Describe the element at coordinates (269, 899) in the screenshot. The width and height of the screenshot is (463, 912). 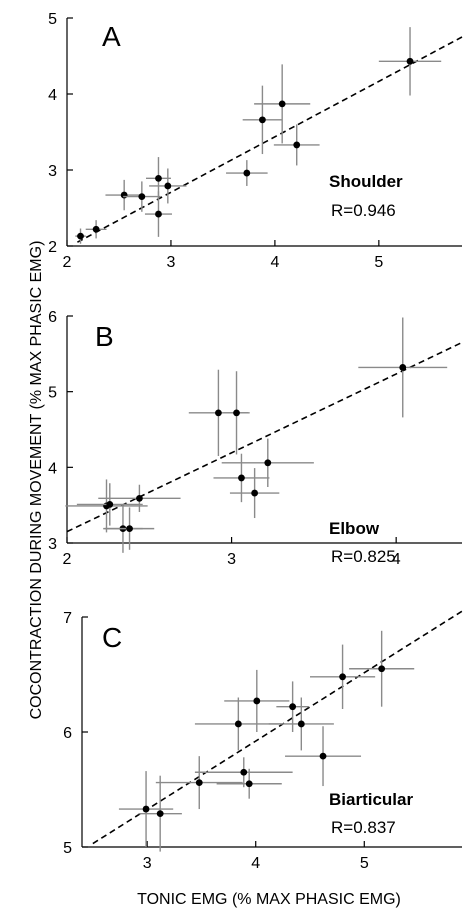
I see `x-axis-title: TONIC EMG (% MAX PHASIC EMG)` at that location.